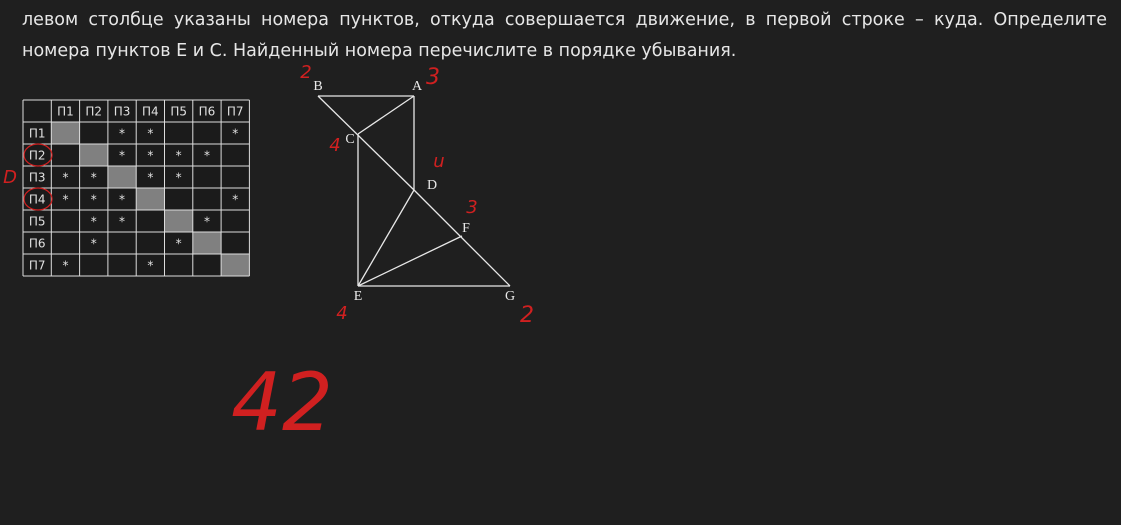  What do you see at coordinates (37, 244) in the screenshot?
I see `row-header: П6` at bounding box center [37, 244].